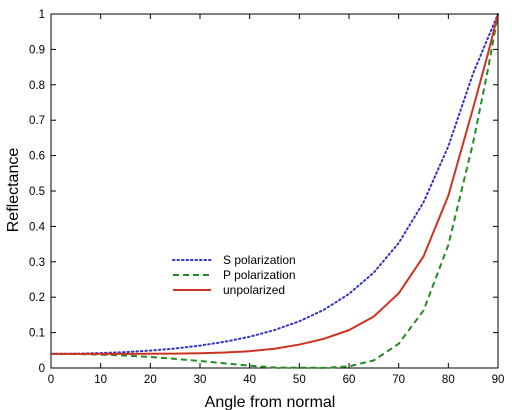 The width and height of the screenshot is (512, 410). Describe the element at coordinates (13, 190) in the screenshot. I see `y-axis-label: Reflectance` at that location.